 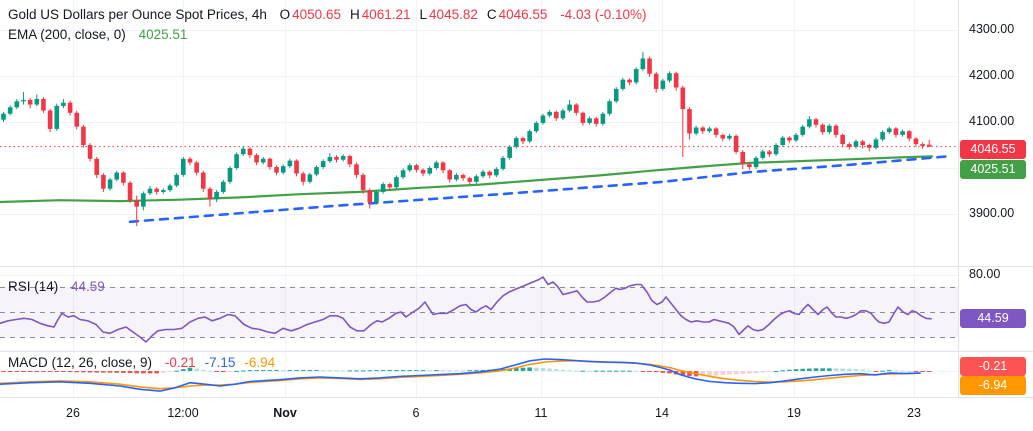 I want to click on ema-value: 4025.51, so click(x=163, y=34).